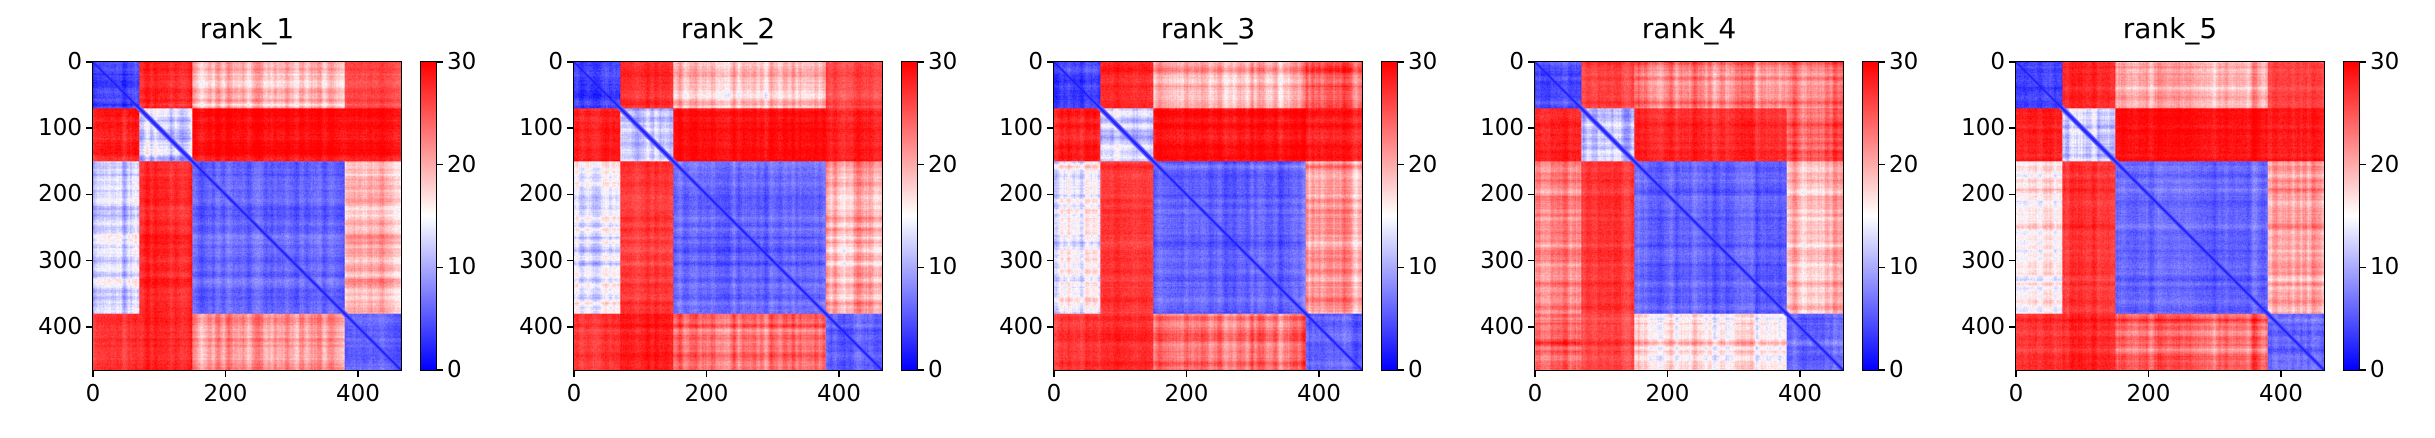 The height and width of the screenshot is (438, 2435). Describe the element at coordinates (247, 28) in the screenshot. I see `panel-title: rank_1` at that location.